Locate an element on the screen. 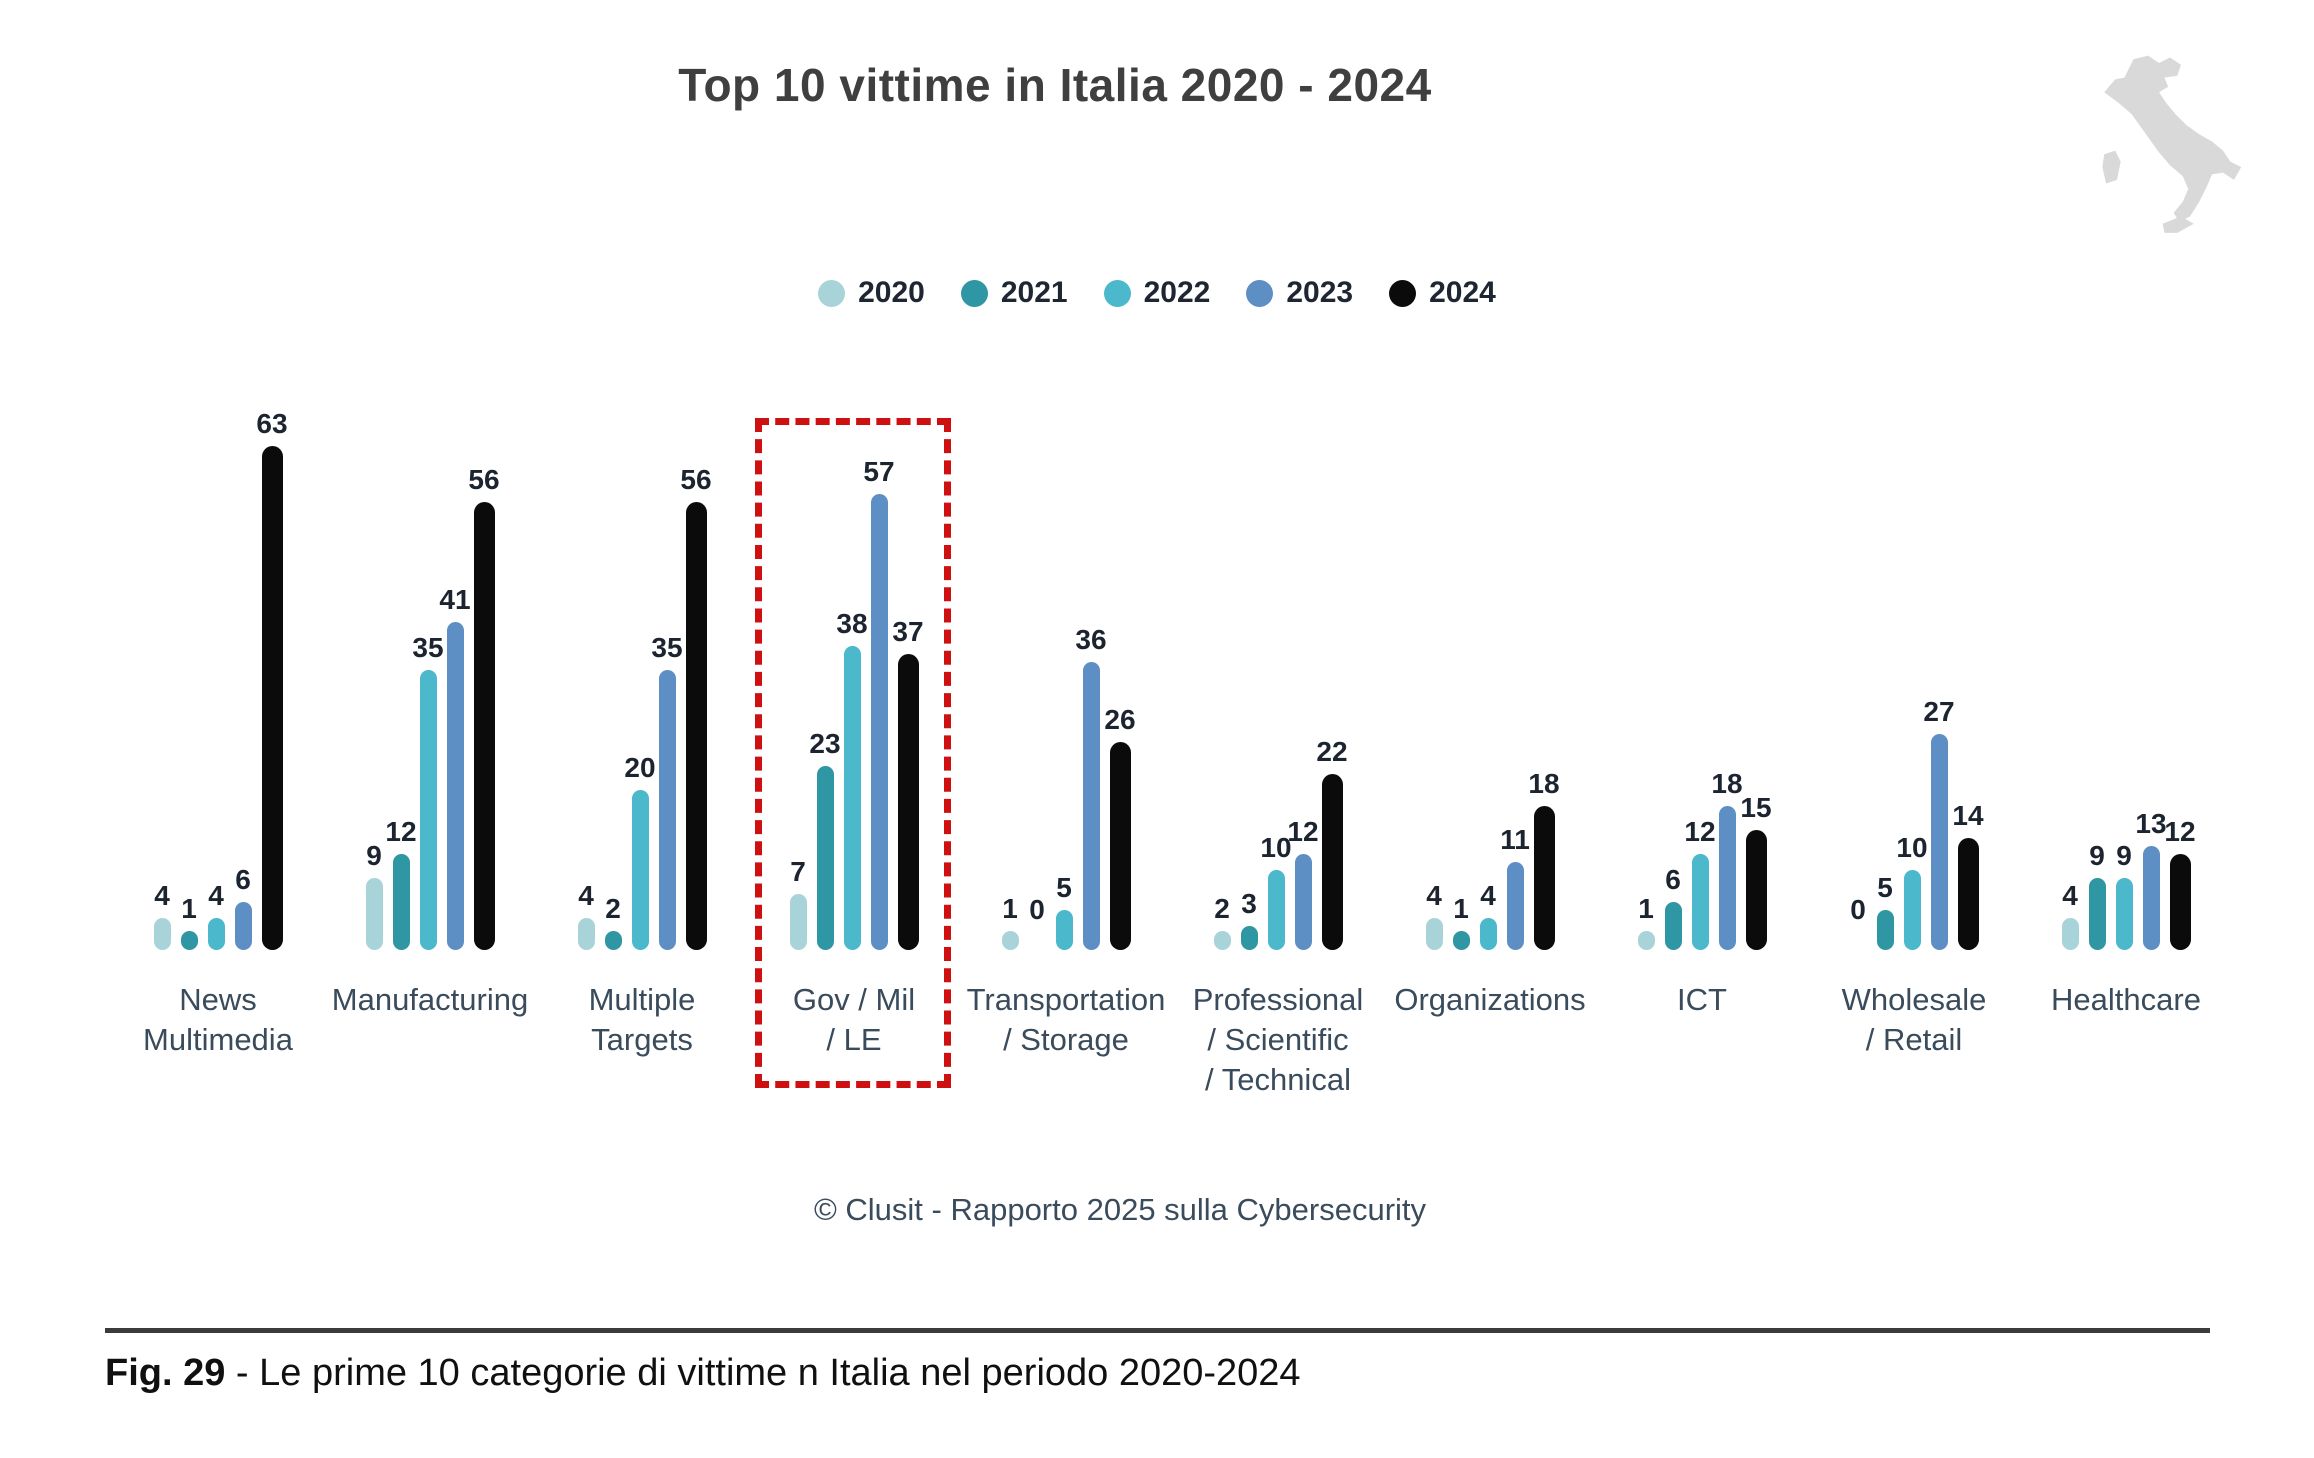  bar-value-label: 18 is located at coordinates (1727, 783).